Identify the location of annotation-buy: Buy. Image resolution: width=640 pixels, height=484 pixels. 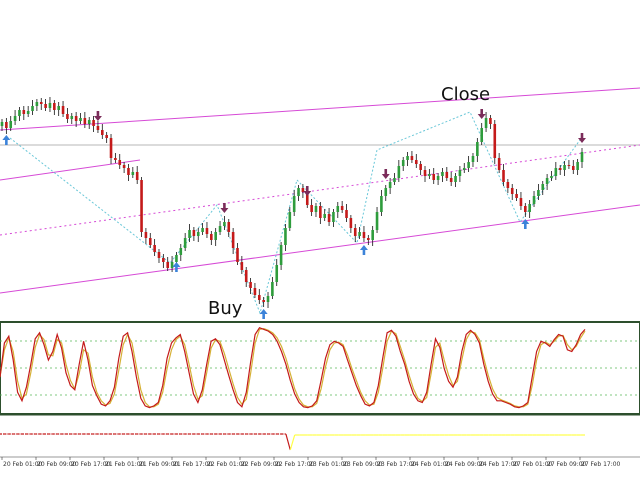
(225, 308).